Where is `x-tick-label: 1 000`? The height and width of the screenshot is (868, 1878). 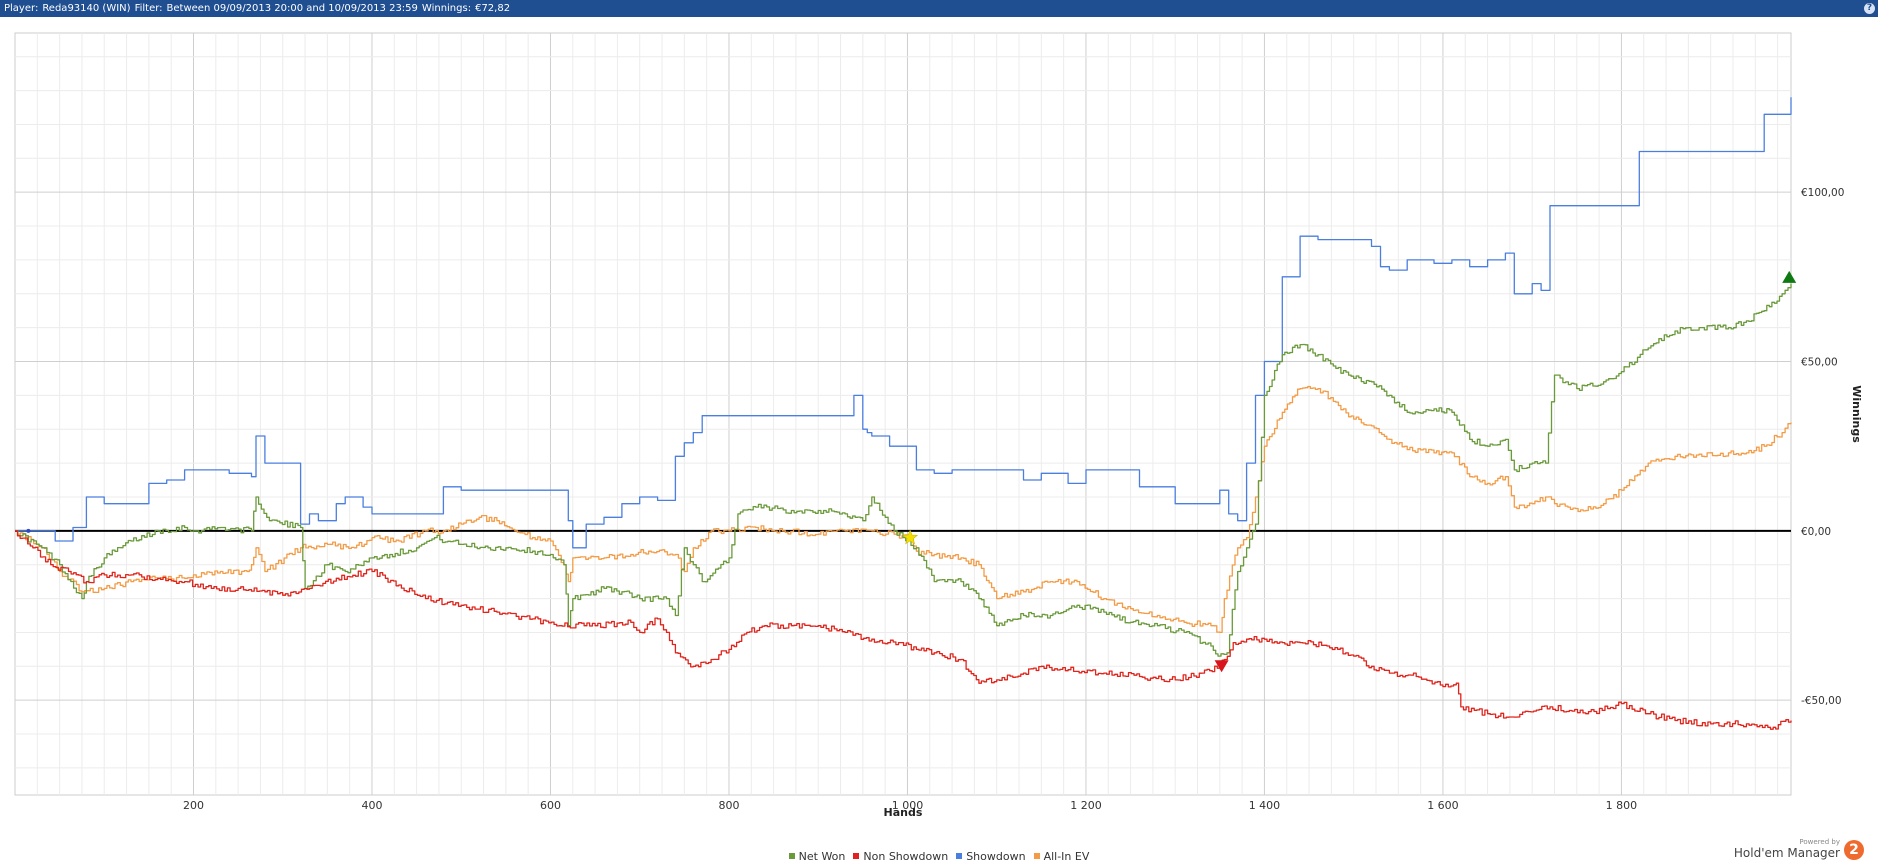
x-tick-label: 1 000 is located at coordinates (908, 805).